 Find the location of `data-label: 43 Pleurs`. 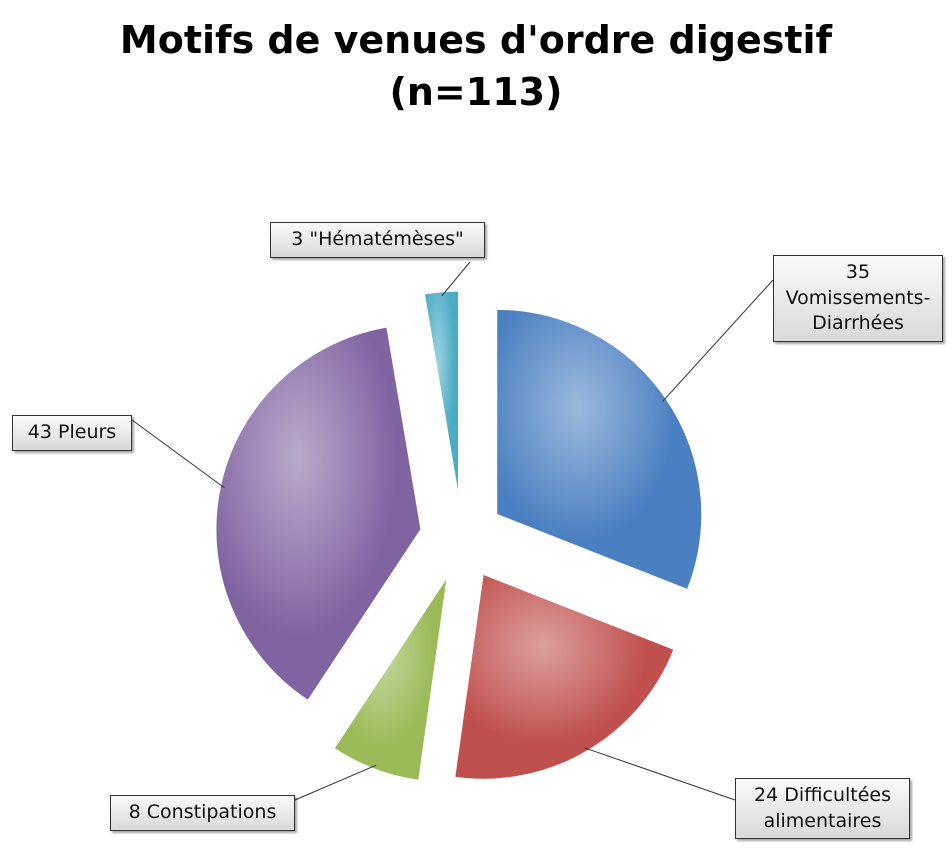

data-label: 43 Pleurs is located at coordinates (72, 433).